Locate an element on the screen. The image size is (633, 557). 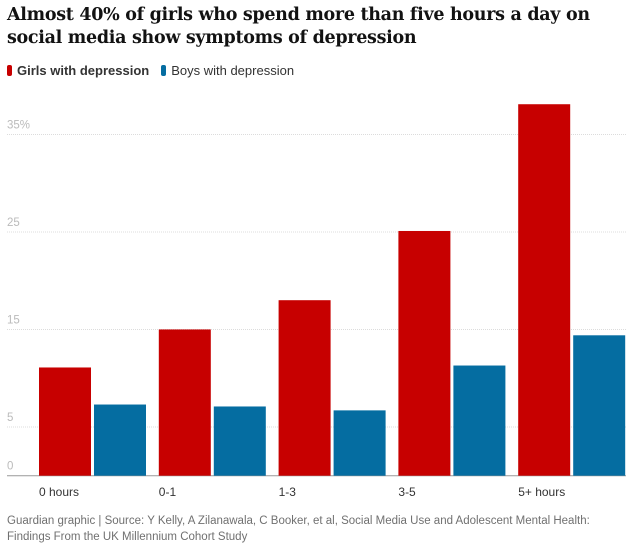
legend-swatch-boys is located at coordinates (164, 70).